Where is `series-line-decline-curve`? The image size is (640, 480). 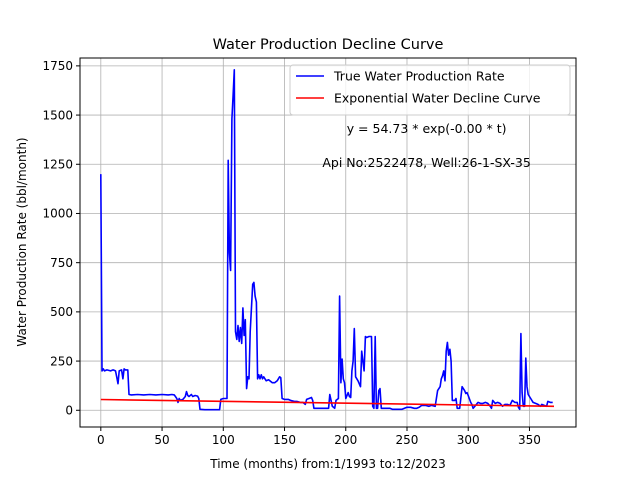
series-line-decline-curve is located at coordinates (327, 403).